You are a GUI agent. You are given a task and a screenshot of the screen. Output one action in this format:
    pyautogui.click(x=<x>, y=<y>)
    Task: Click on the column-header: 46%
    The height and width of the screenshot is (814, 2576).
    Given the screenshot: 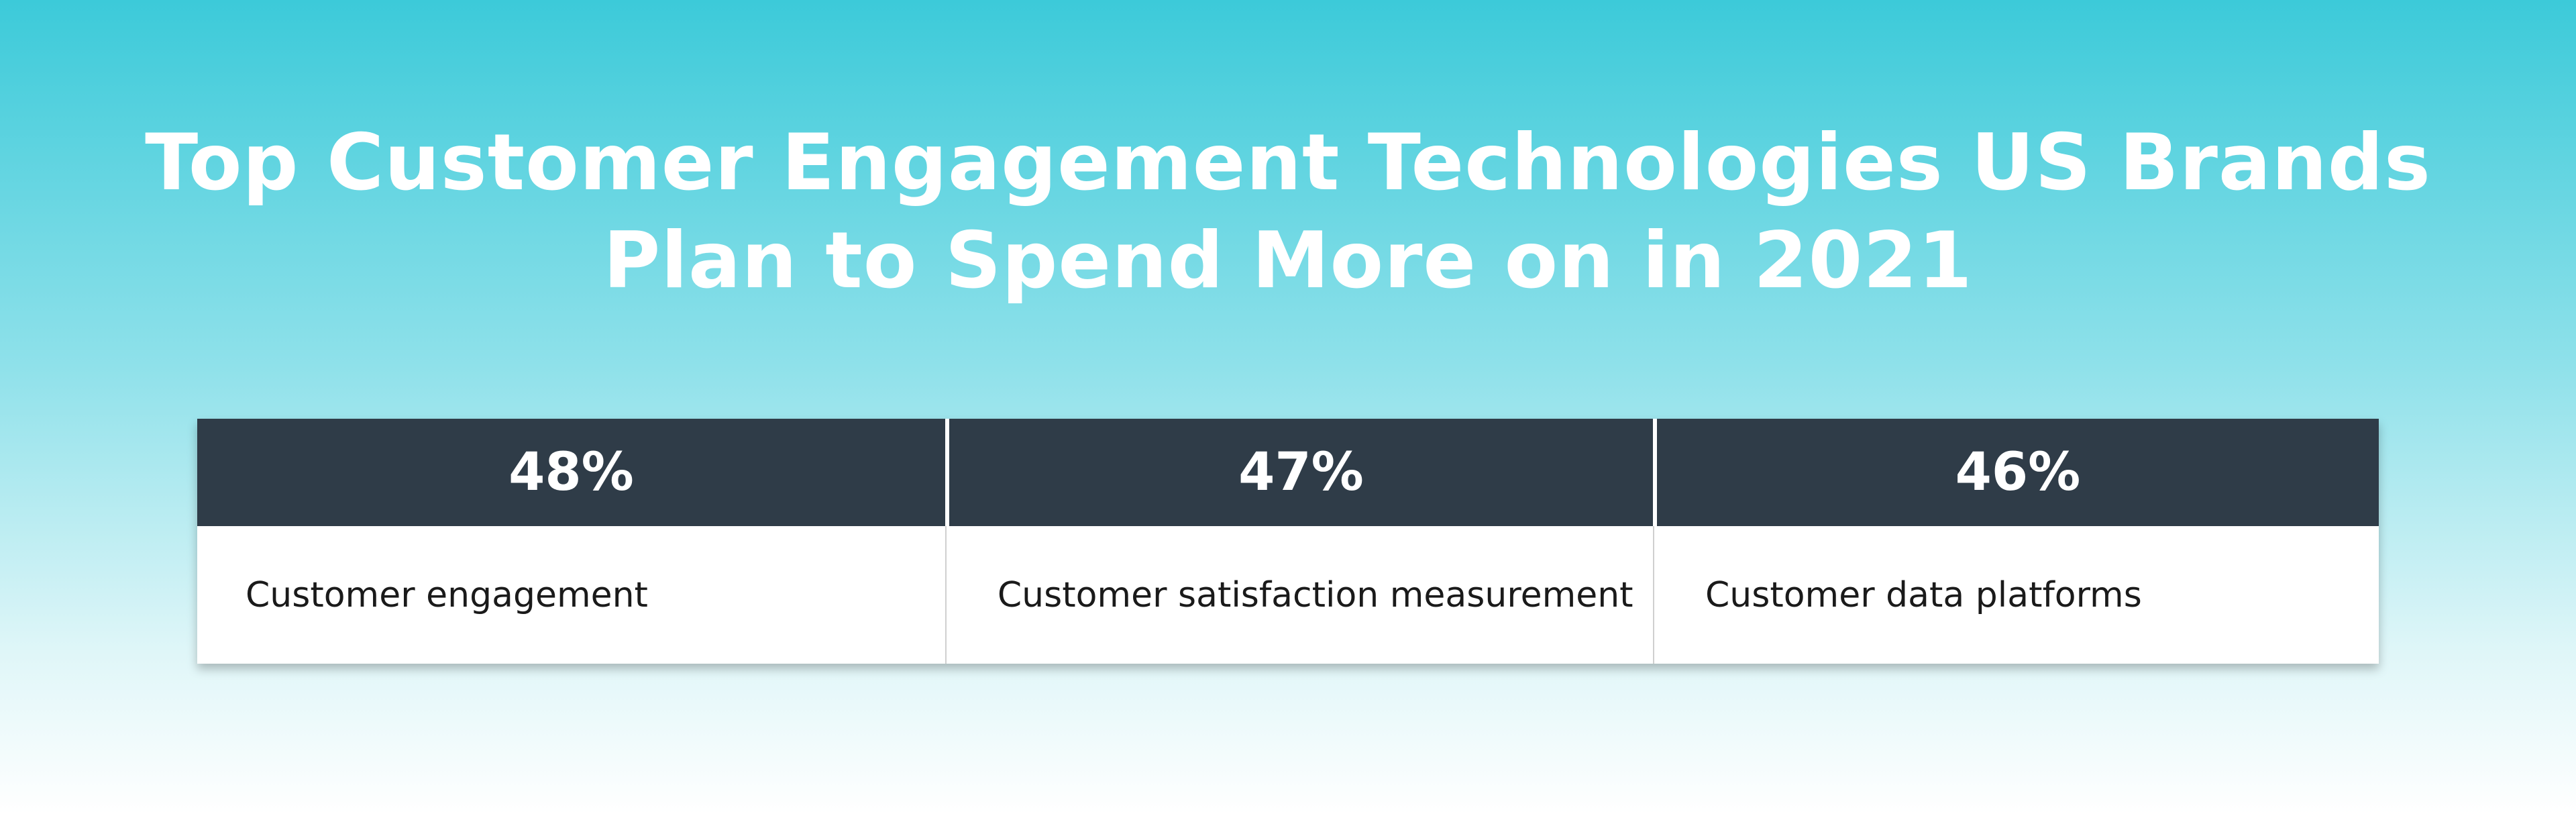 What is the action you would take?
    pyautogui.click(x=2017, y=472)
    